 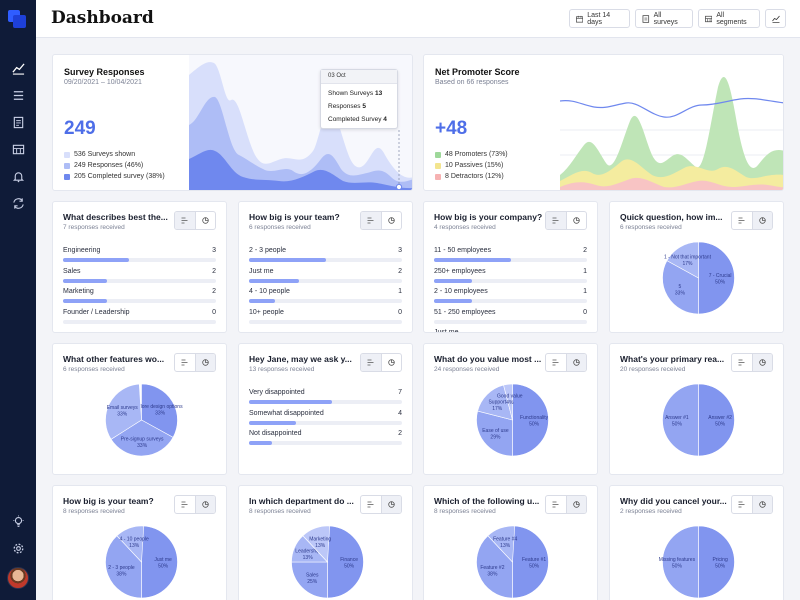 I want to click on bulb-icon, so click(x=18, y=521).